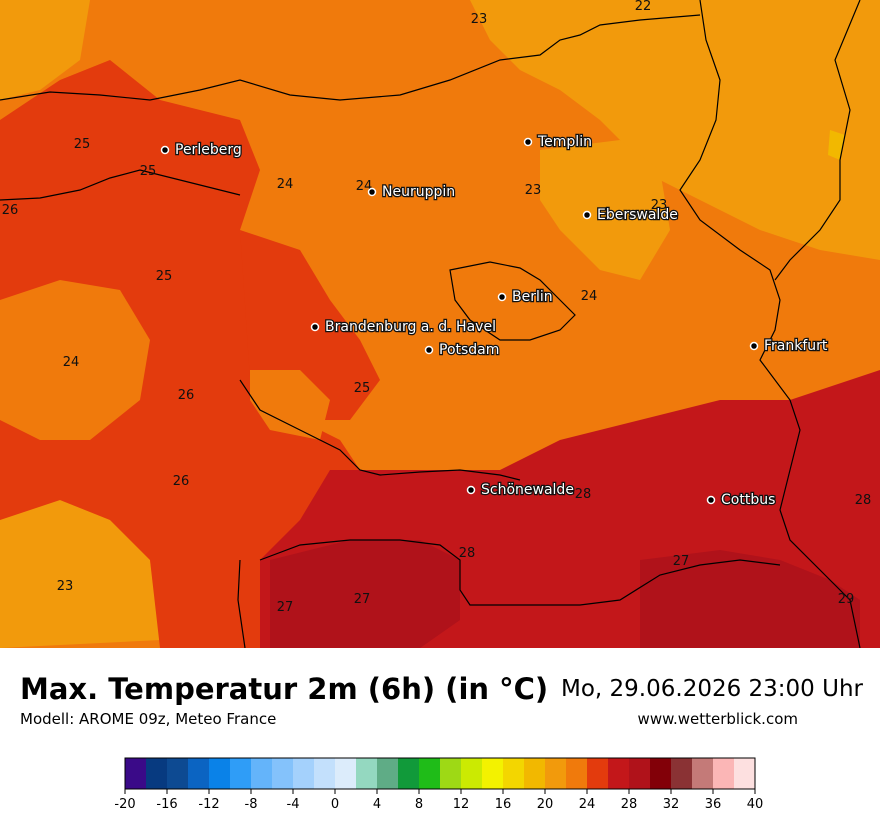 This screenshot has width=880, height=830. I want to click on legend-tick-label: -12, so click(208, 804).